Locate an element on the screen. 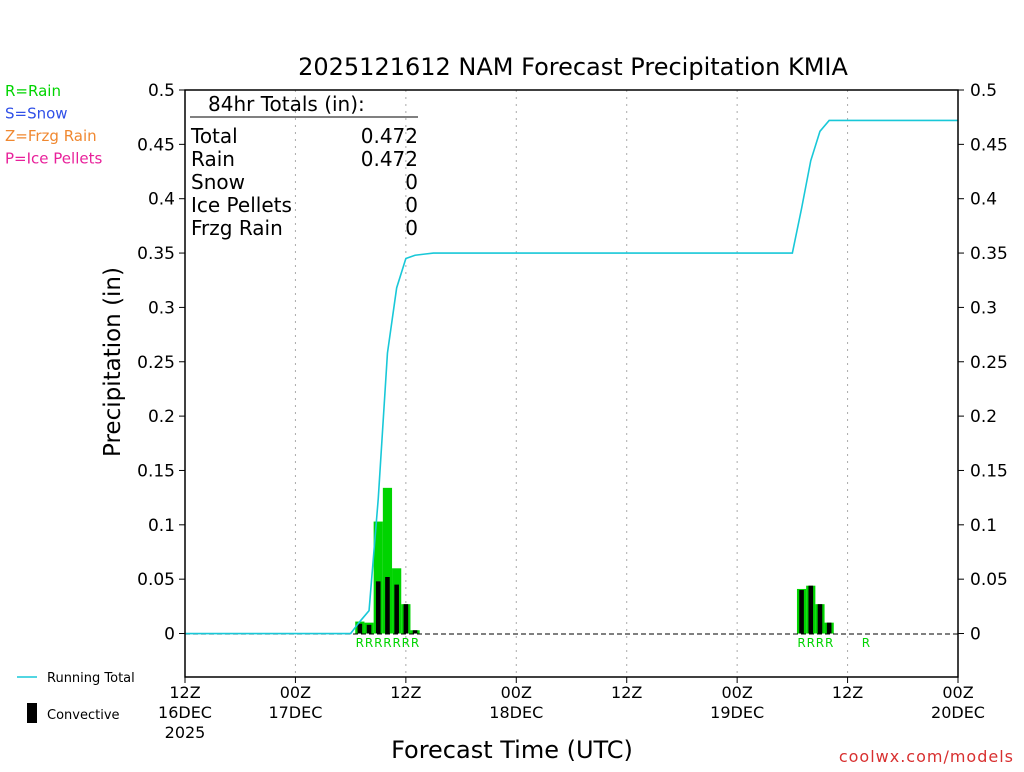  x-tick-label: 2025 is located at coordinates (185, 732).